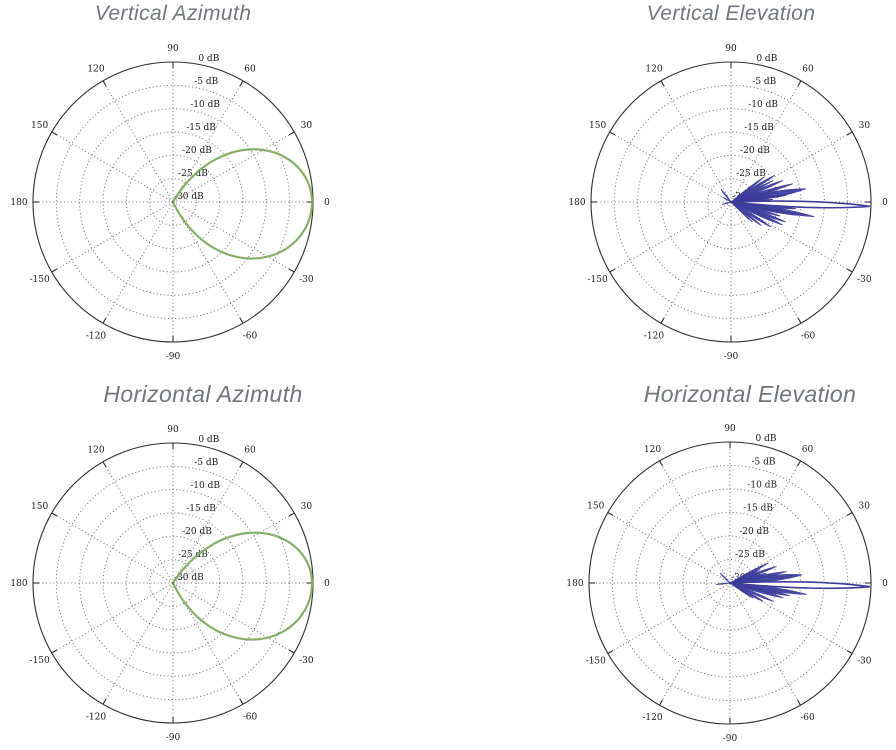 The width and height of the screenshot is (896, 750). I want to click on db-label: -20 dB, so click(755, 151).